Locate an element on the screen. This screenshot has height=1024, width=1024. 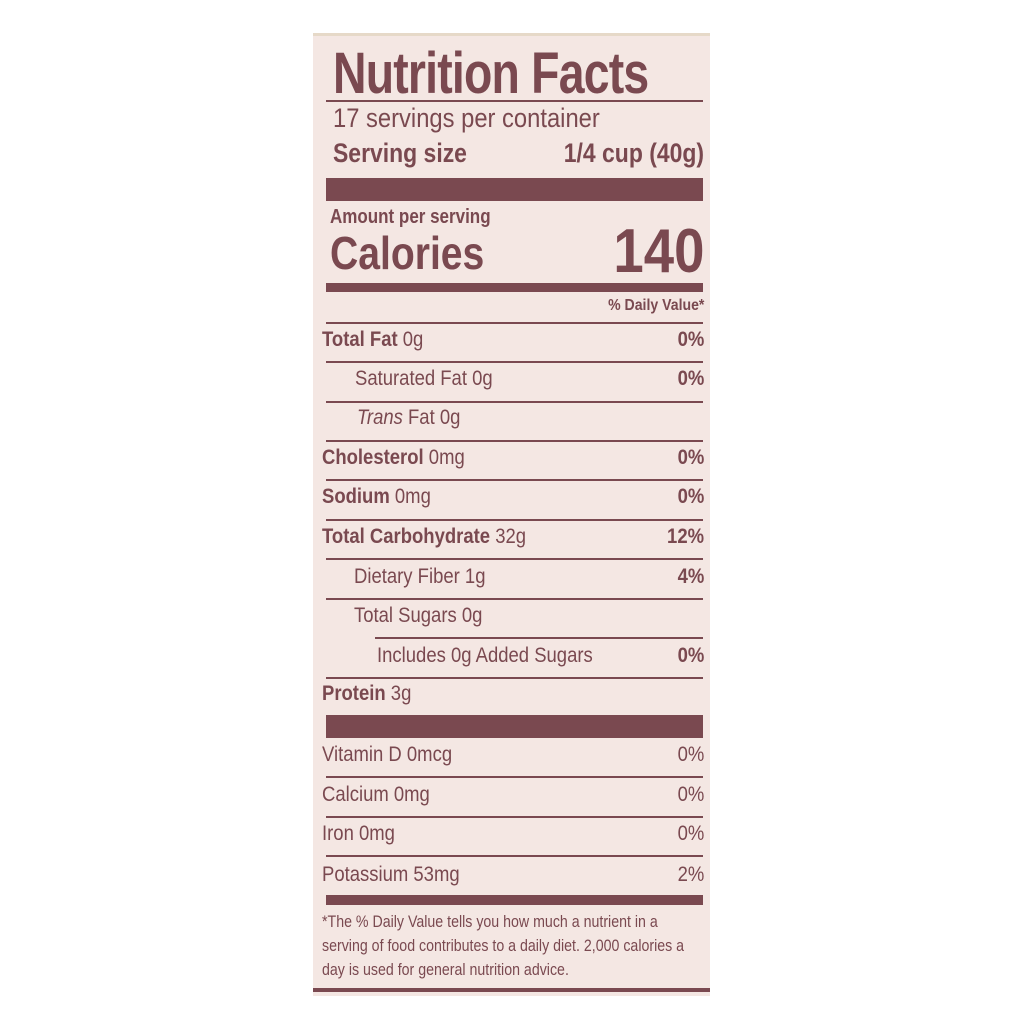
nutrient-row-added-sugars: Includes 0g Added Sugars 0% is located at coordinates (540, 655).